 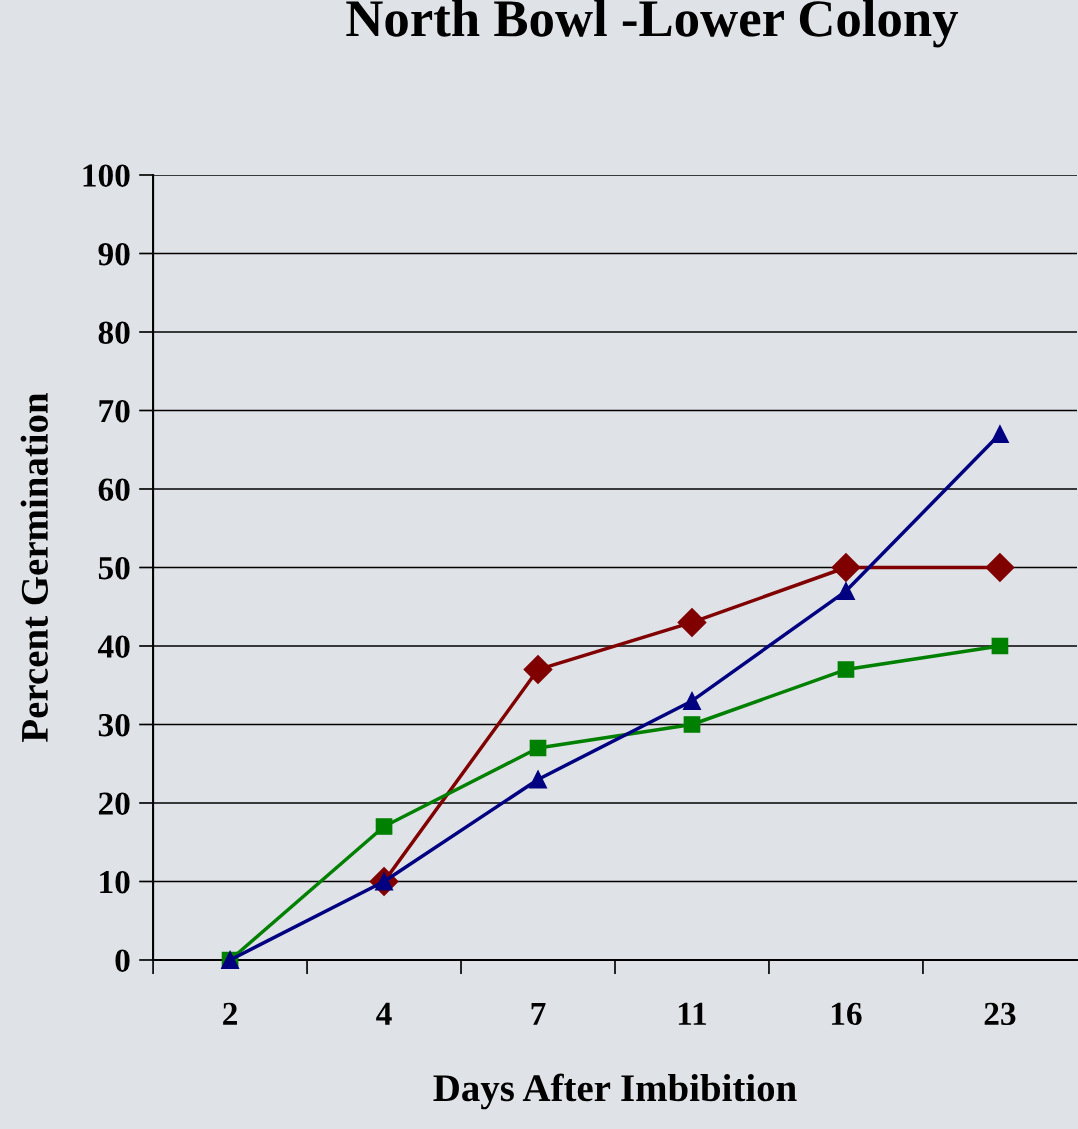 I want to click on x-tick-label: 2, so click(x=230, y=1013).